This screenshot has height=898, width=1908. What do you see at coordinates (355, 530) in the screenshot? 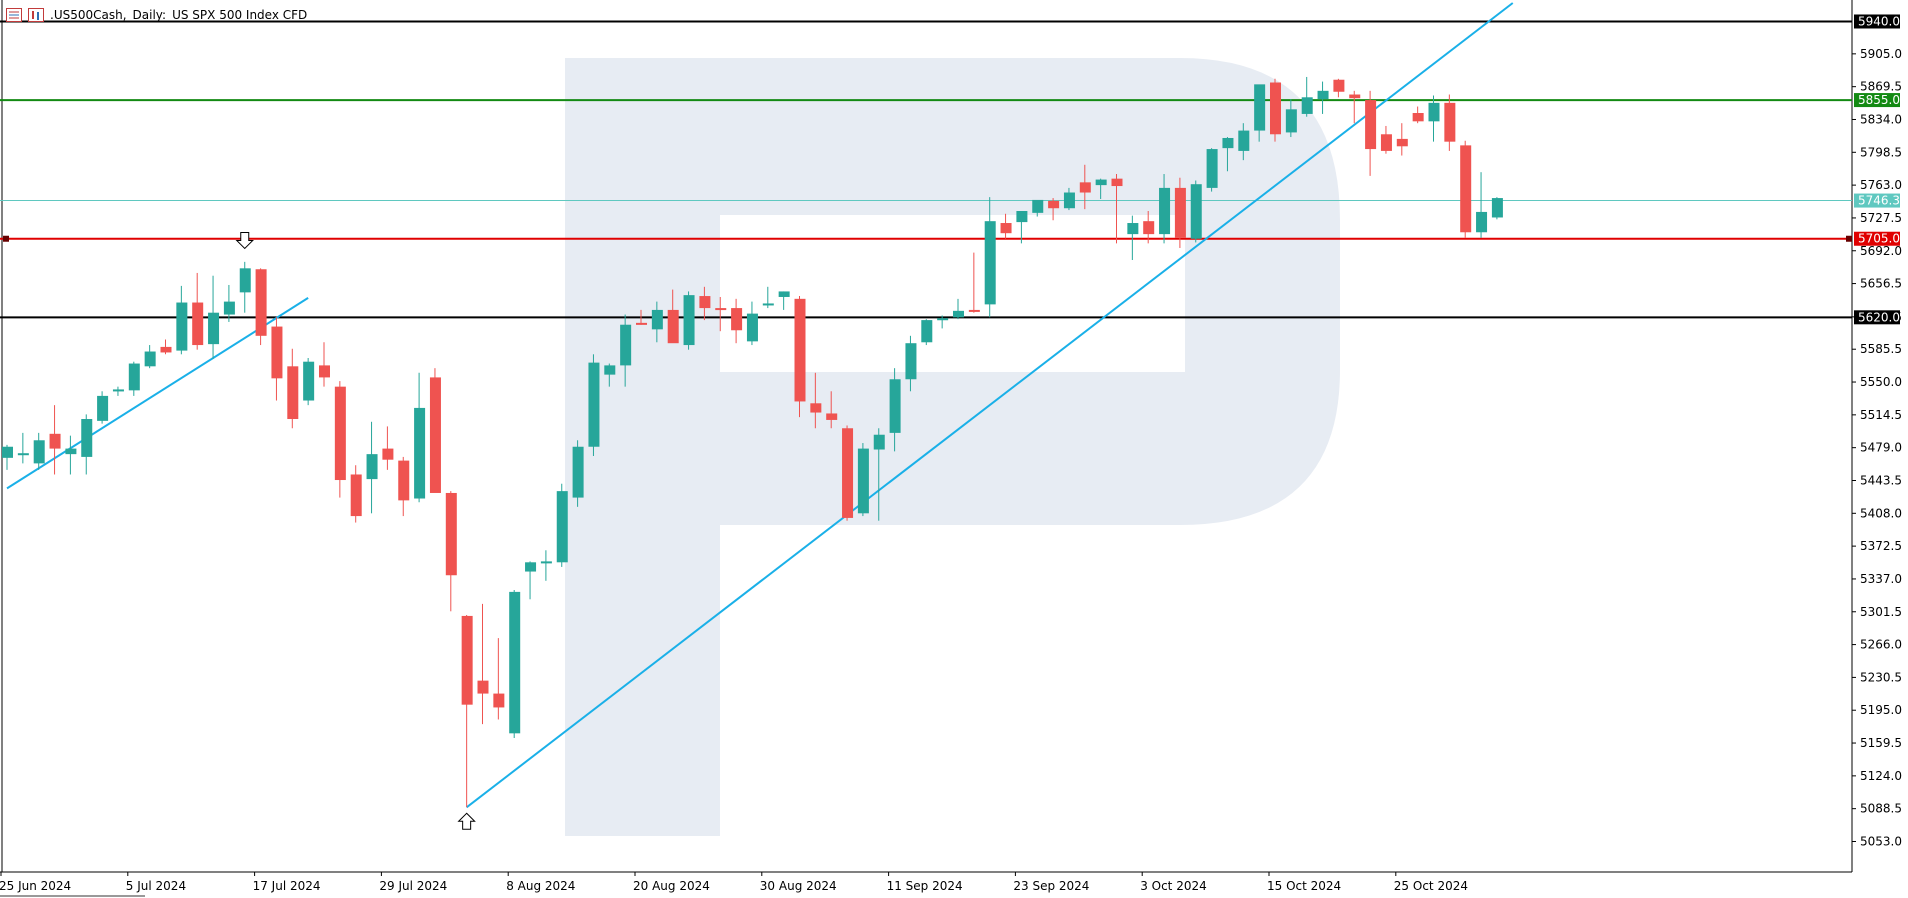
I see `arrow-markers` at bounding box center [355, 530].